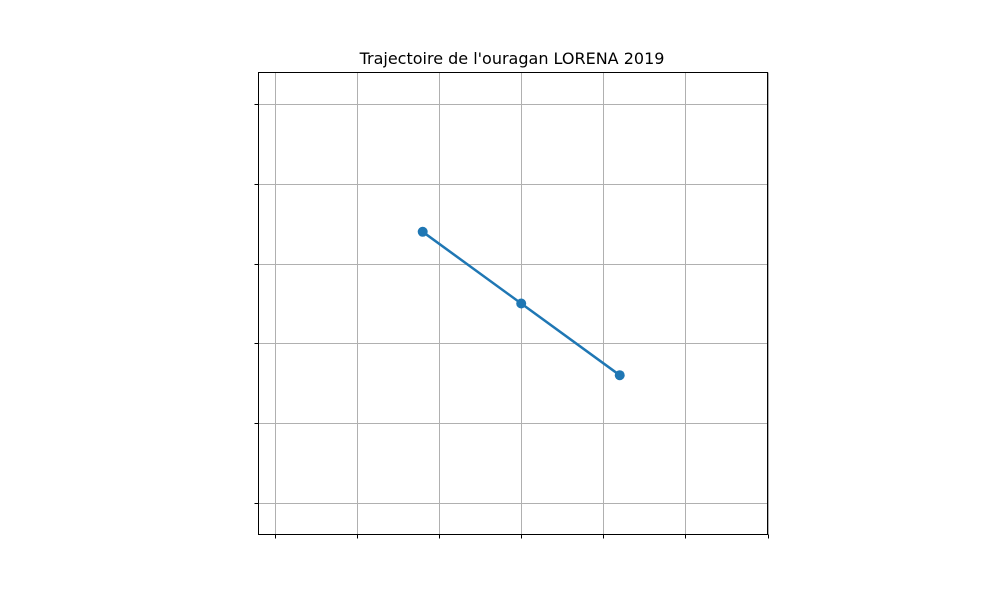 The image size is (1000, 600). Describe the element at coordinates (512, 58) in the screenshot. I see `chart-title: Trajectoire de l'ouragan LORENA 2019` at that location.